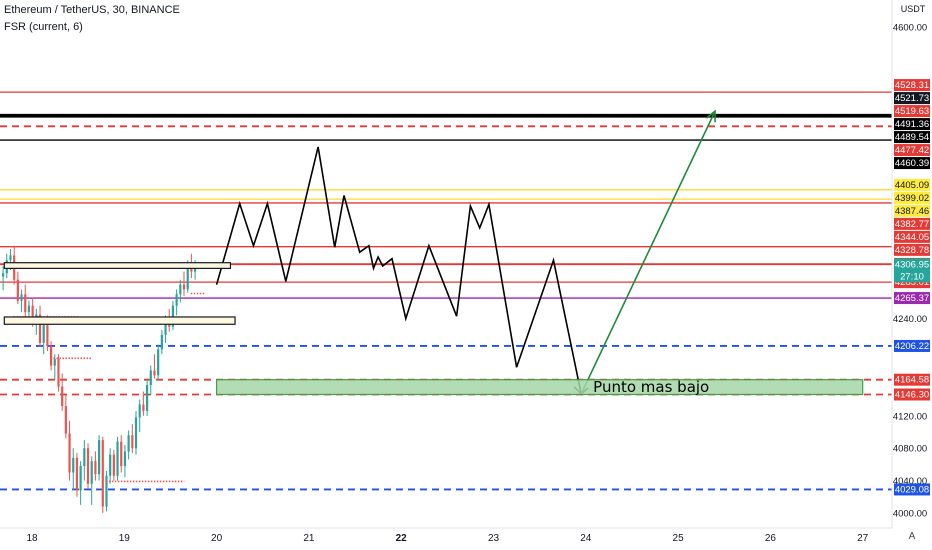  Describe the element at coordinates (402, 538) in the screenshot. I see `time-tick-label: 22` at that location.